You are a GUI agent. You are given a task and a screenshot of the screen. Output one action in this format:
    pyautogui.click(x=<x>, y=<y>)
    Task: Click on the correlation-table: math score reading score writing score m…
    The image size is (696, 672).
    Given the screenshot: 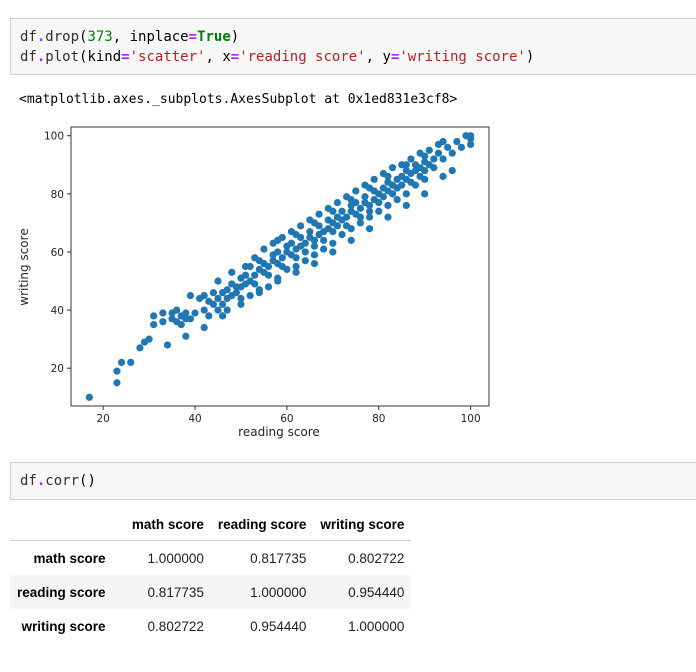 What is the action you would take?
    pyautogui.click(x=211, y=575)
    